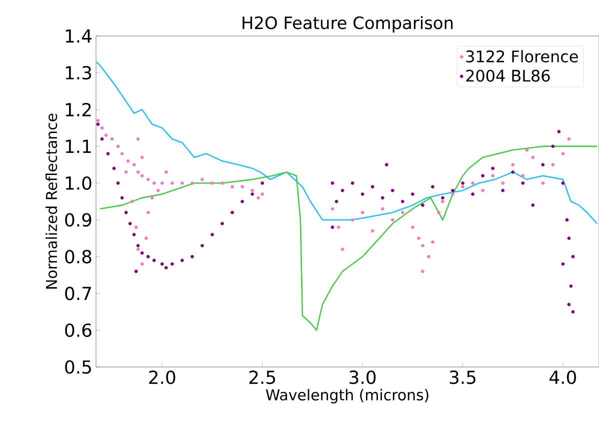 The image size is (599, 430). I want to click on y-axis-title: Normalized Reflectance, so click(52, 201).